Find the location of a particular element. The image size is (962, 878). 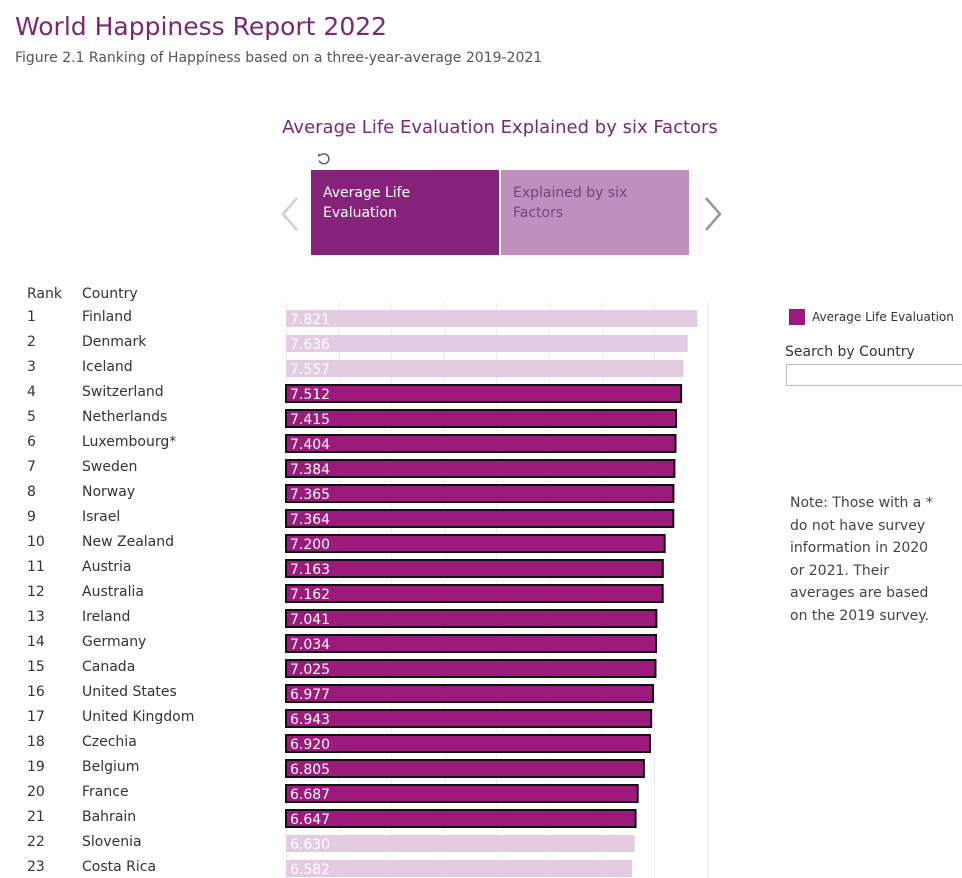

country-cell: France is located at coordinates (105, 792).